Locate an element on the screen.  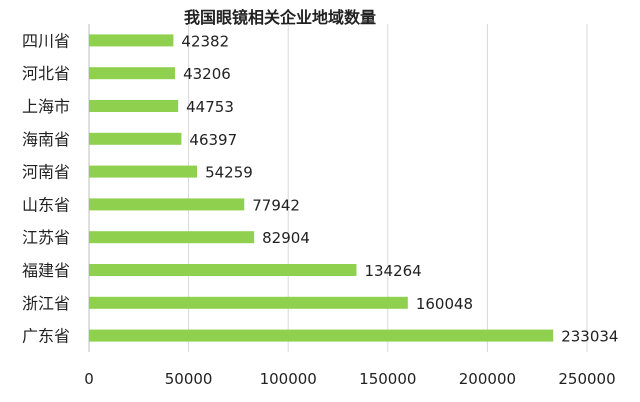
category-label: 四川省 is located at coordinates (46, 40).